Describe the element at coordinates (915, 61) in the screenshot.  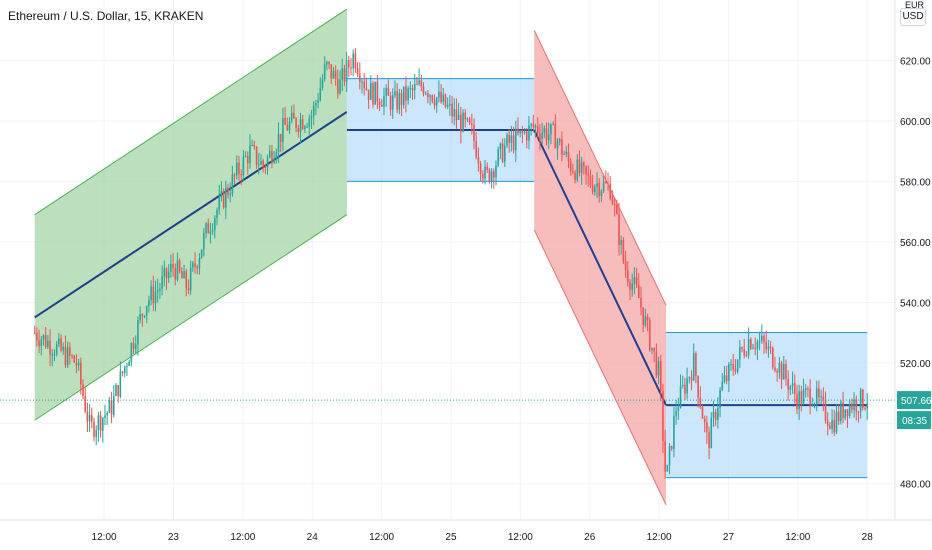
I see `price-tick-label: 620.00` at that location.